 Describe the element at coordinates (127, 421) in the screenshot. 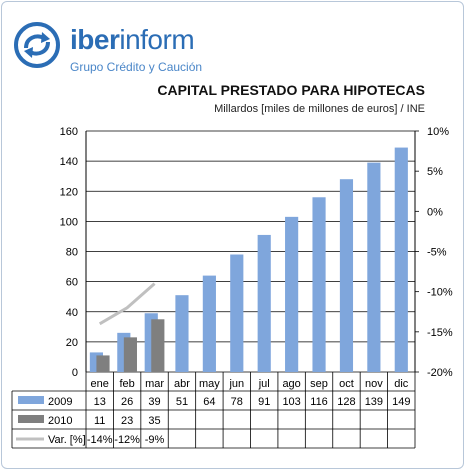

I see `table-cell: 23` at that location.